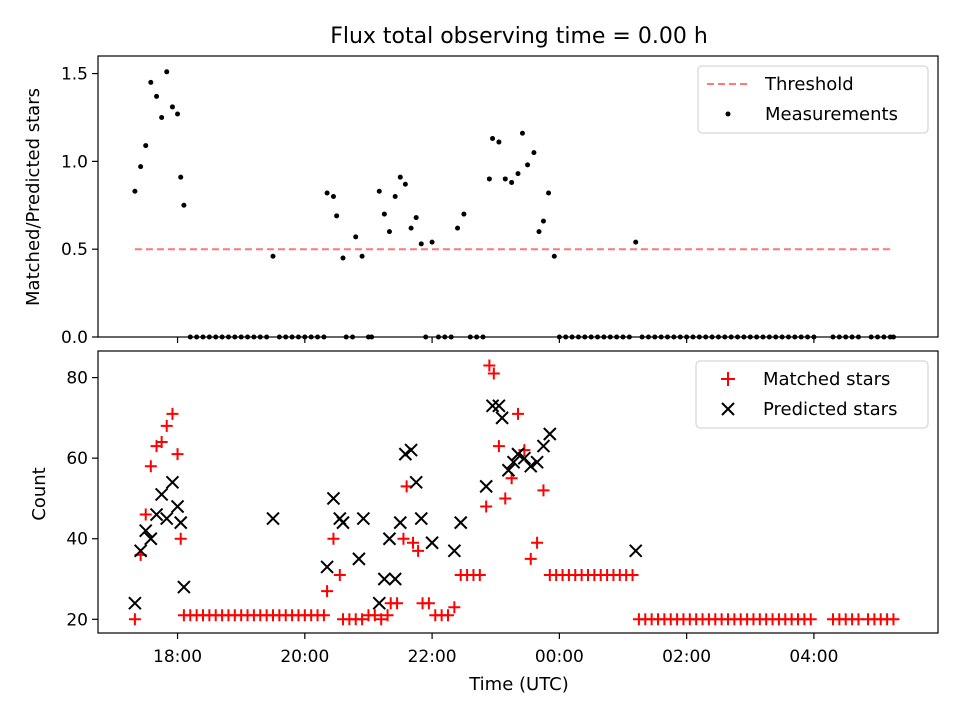 The height and width of the screenshot is (720, 960). I want to click on x-tick-label: 22:00, so click(432, 657).